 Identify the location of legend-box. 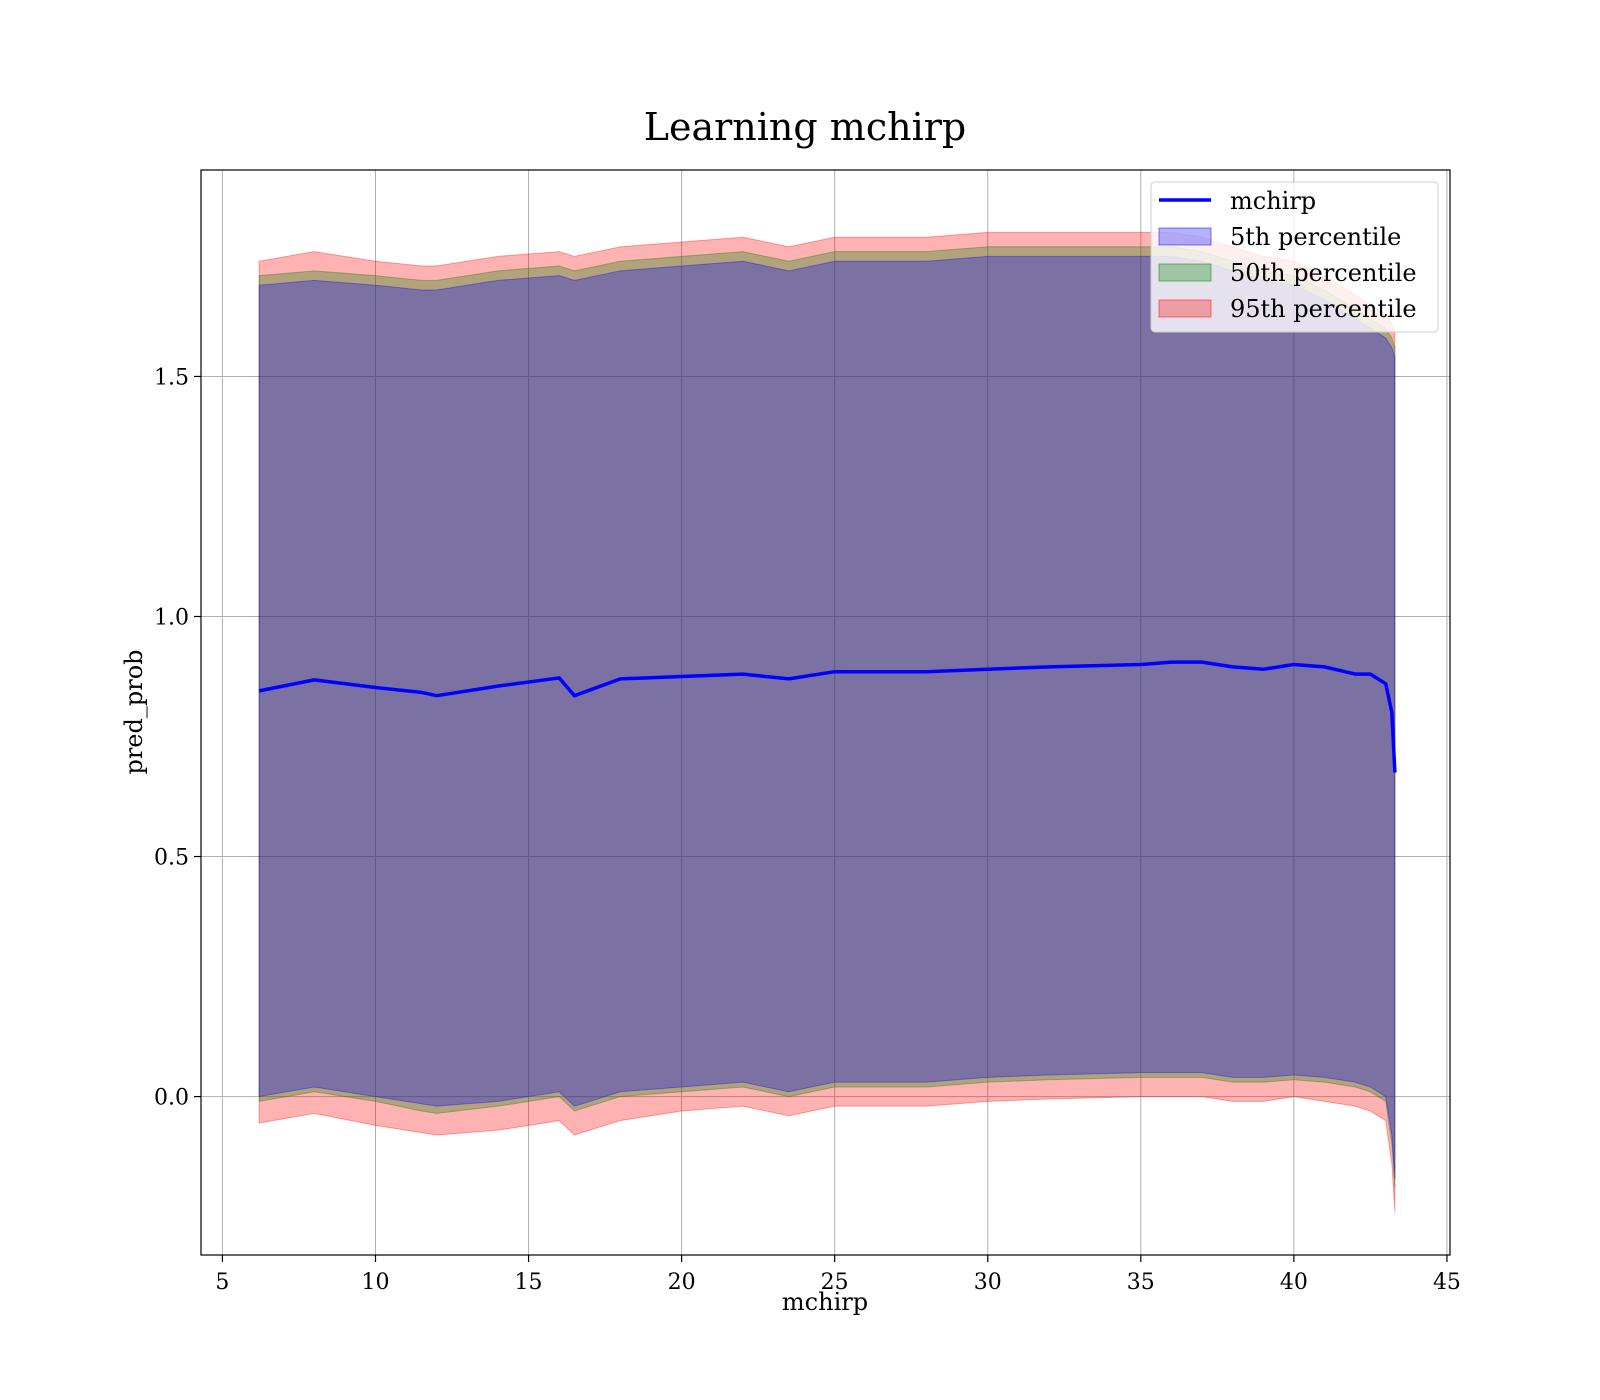
(1294, 257).